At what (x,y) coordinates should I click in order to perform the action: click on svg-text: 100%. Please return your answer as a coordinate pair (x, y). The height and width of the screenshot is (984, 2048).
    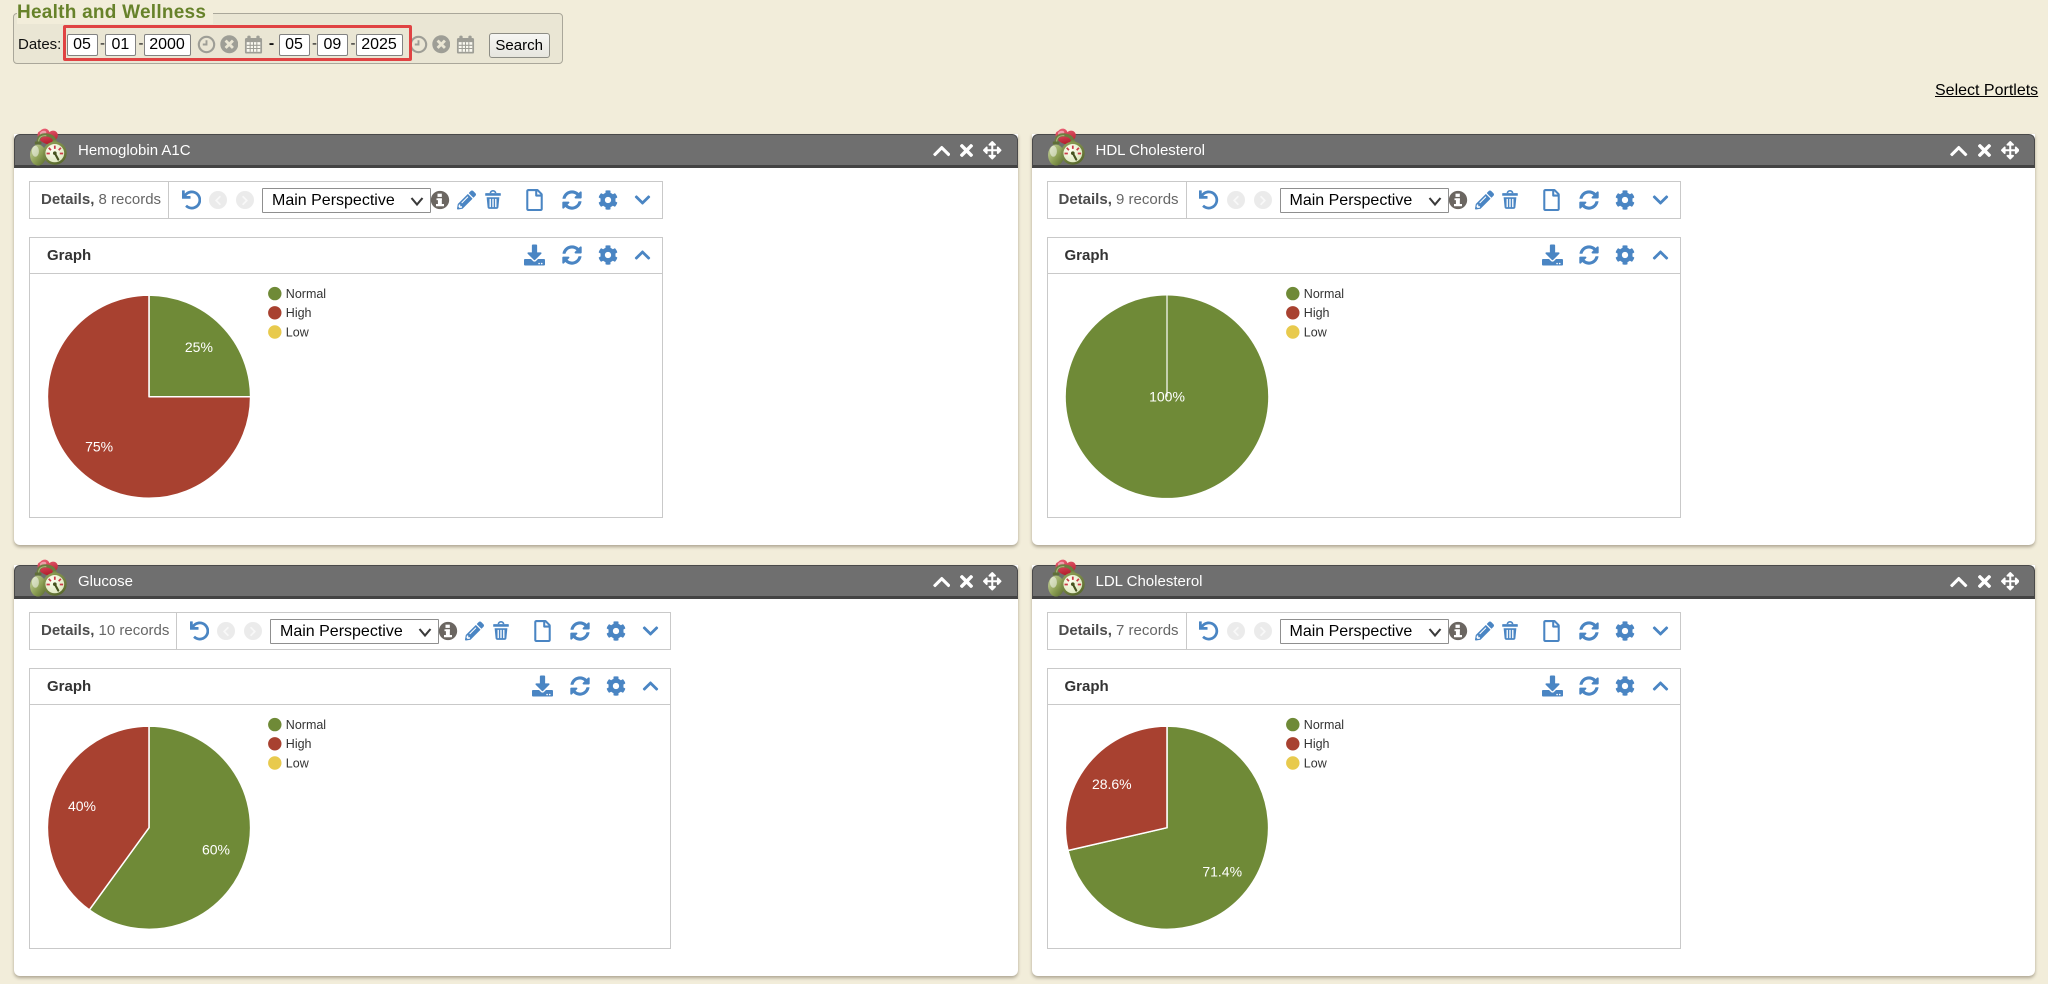
    Looking at the image, I should click on (1167, 396).